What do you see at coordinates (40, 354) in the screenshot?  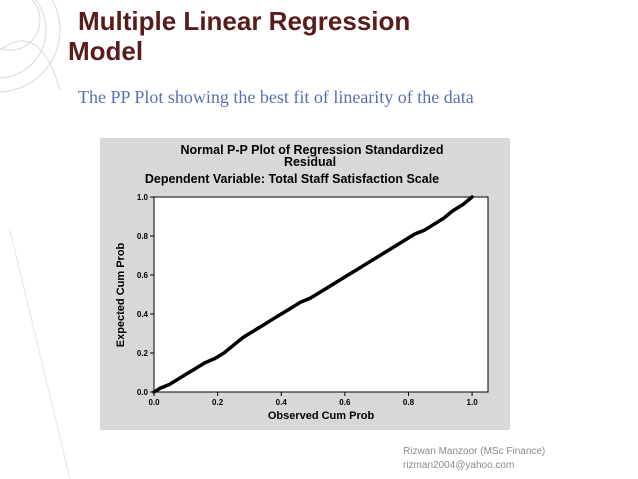 I see `decor-line` at bounding box center [40, 354].